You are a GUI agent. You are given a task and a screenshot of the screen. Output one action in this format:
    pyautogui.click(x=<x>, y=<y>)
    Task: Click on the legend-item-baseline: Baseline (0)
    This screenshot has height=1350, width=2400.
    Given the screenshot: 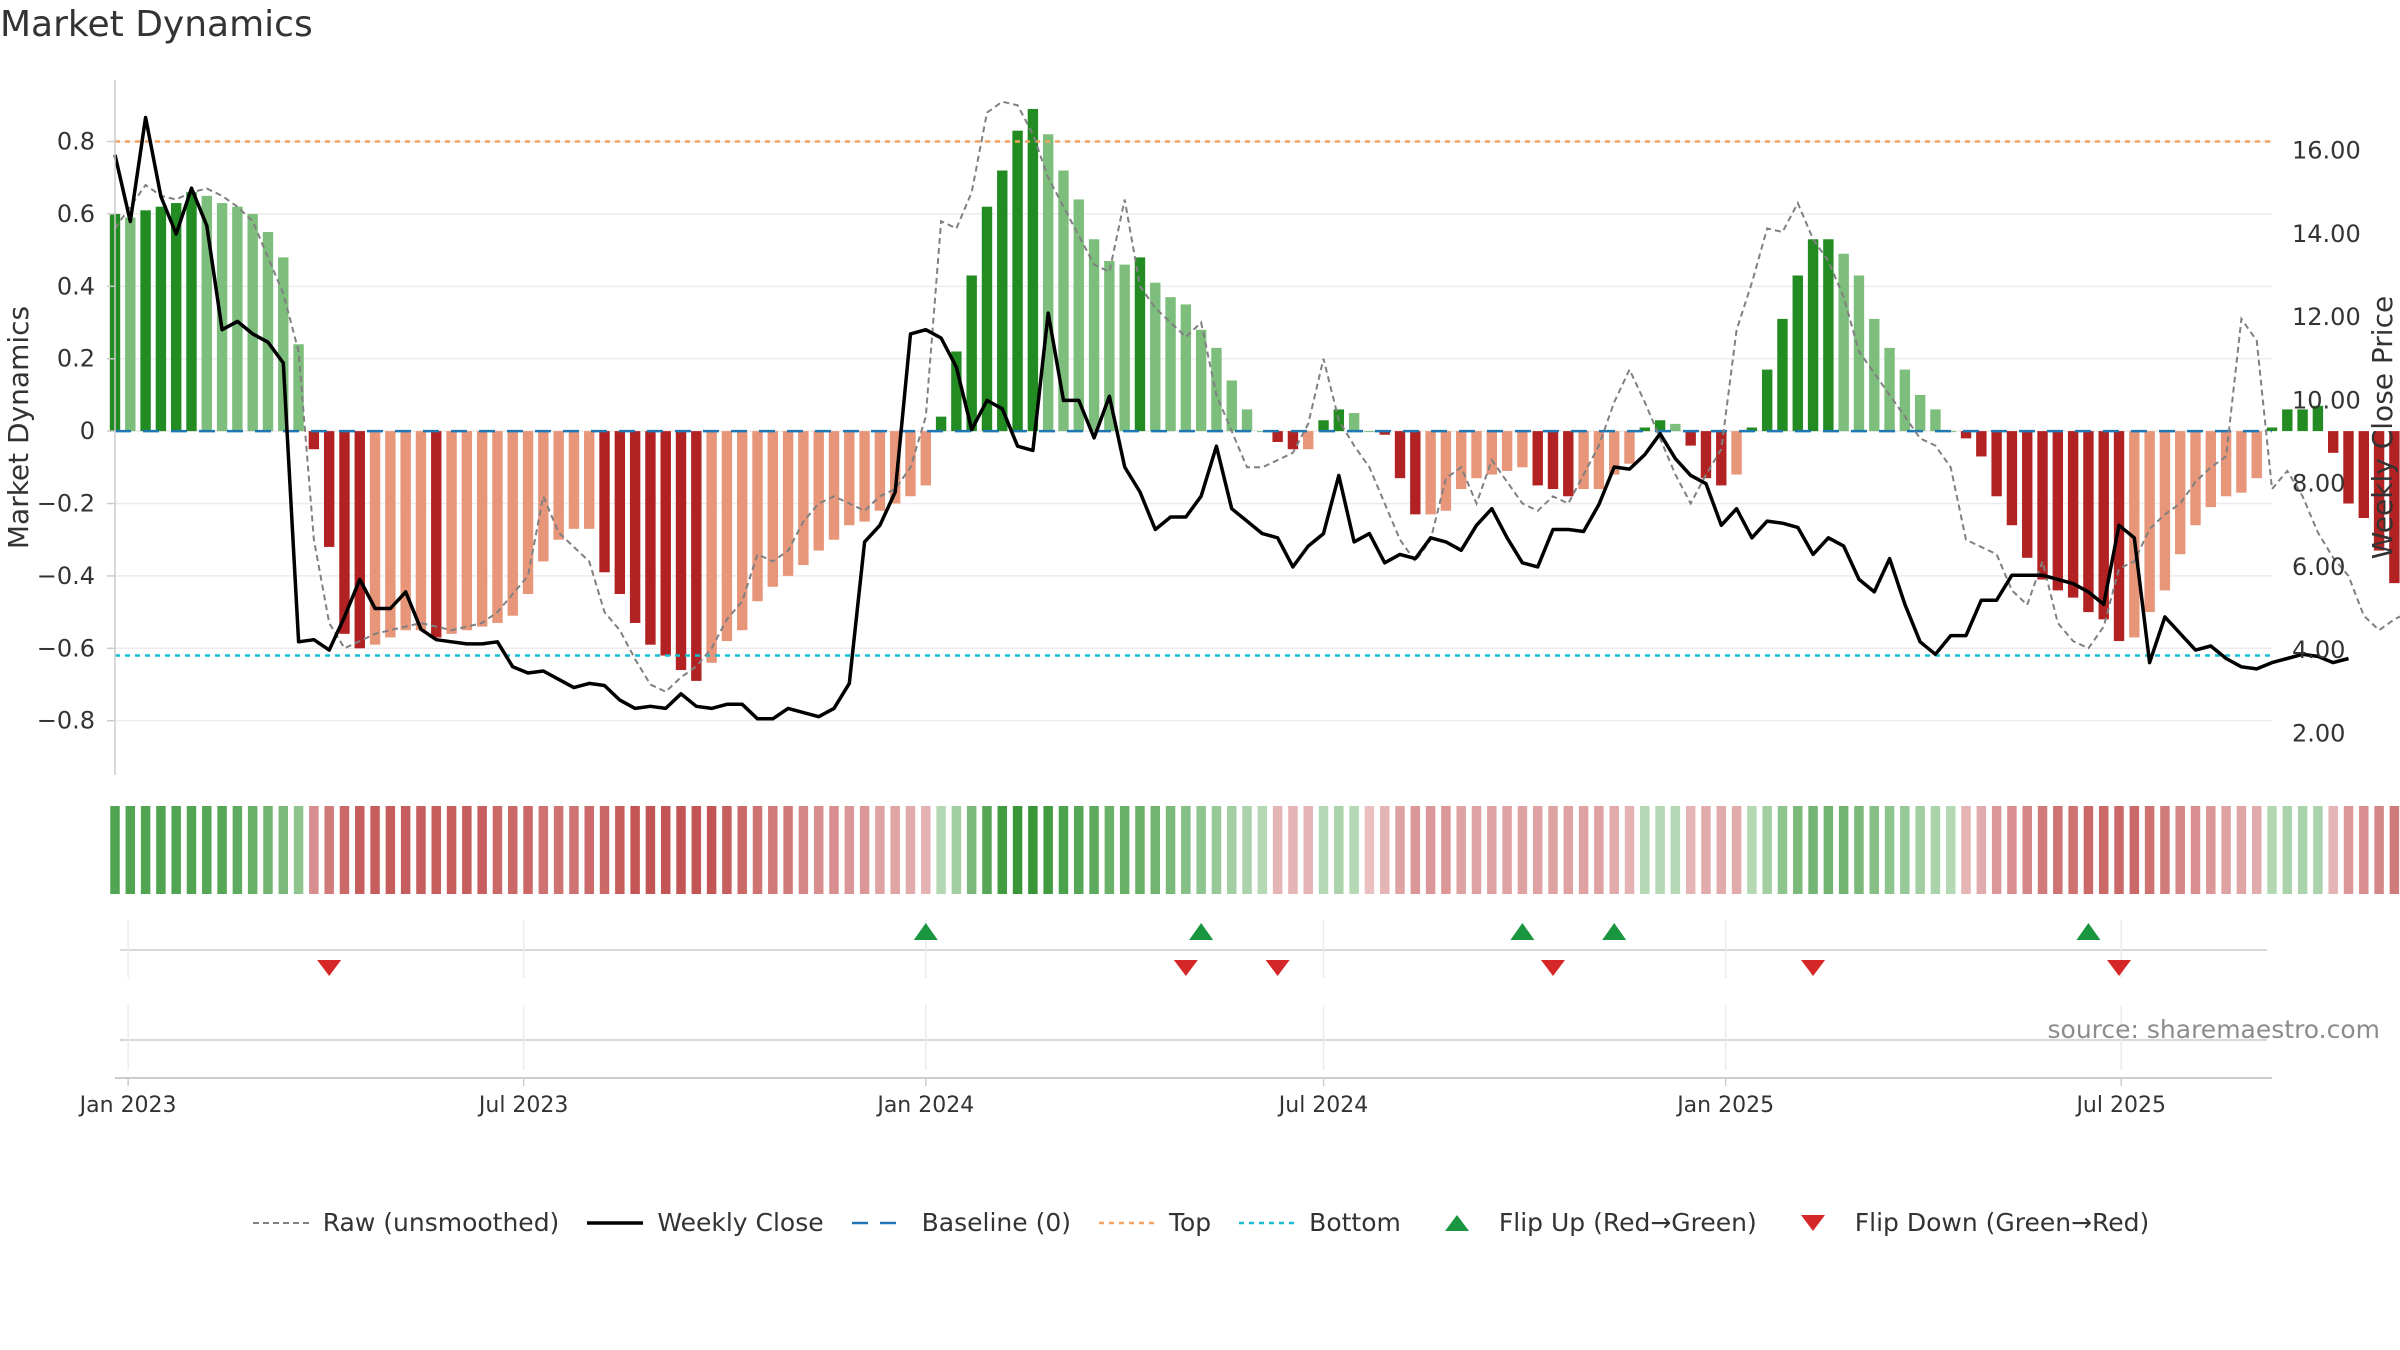 What is the action you would take?
    pyautogui.click(x=960, y=1222)
    